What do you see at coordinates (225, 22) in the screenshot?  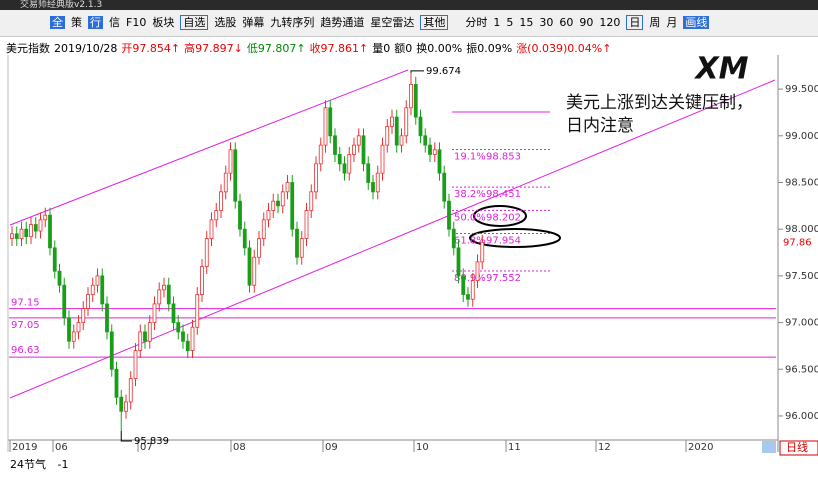 I see `toolbar-item: 选股` at bounding box center [225, 22].